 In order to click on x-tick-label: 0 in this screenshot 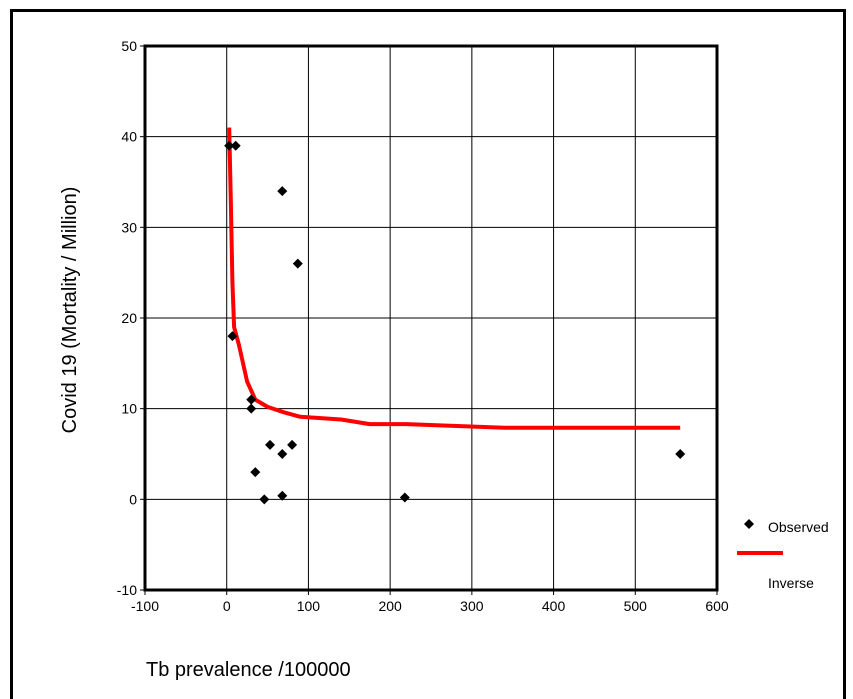, I will do `click(227, 606)`.